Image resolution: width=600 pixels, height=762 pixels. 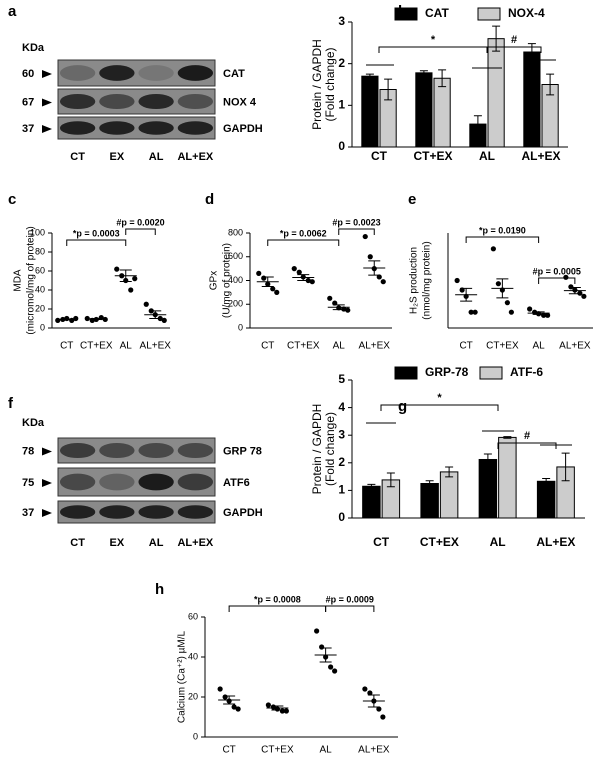 I want to click on protein-label: CAT, so click(x=234, y=74).